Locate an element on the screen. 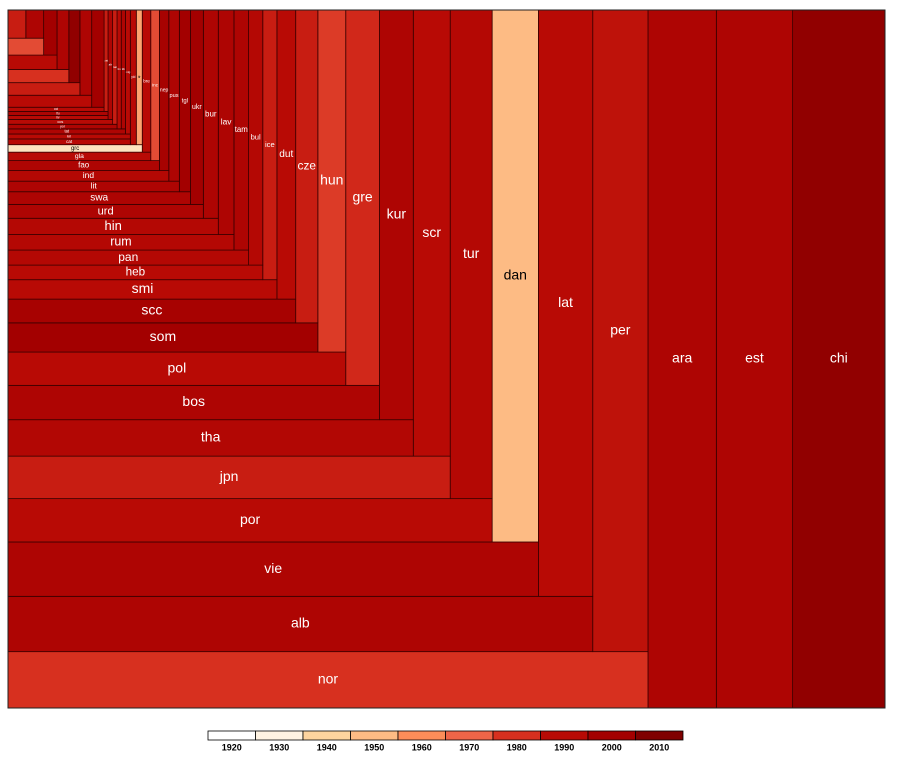 The width and height of the screenshot is (898, 760). tile-label: dan is located at coordinates (515, 275).